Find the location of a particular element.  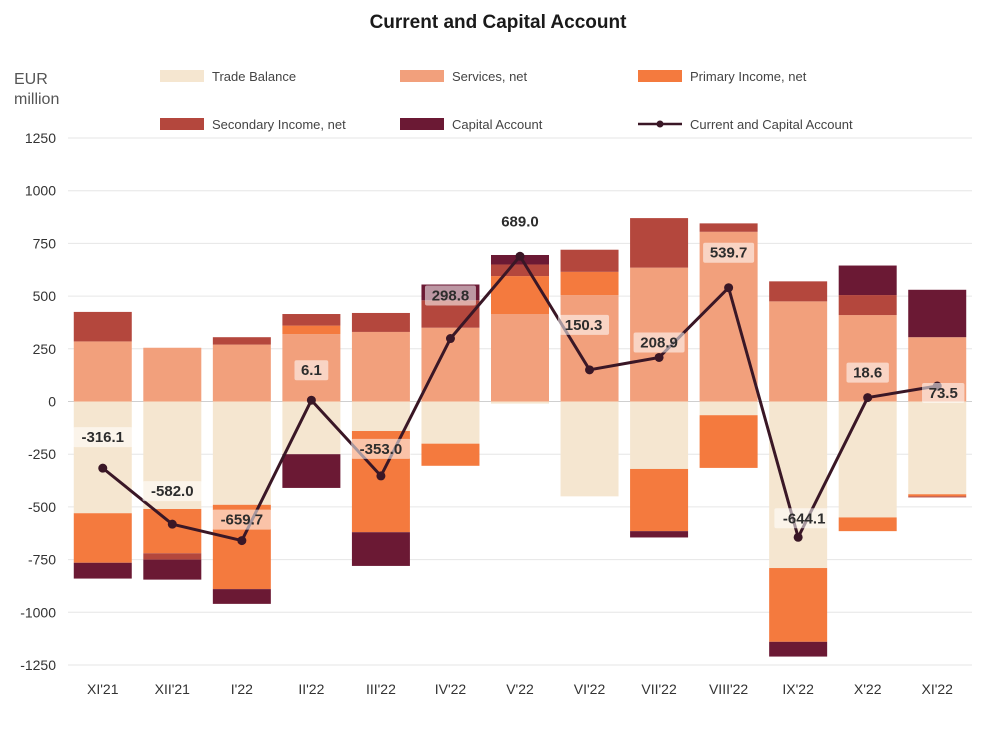

x-tick-label: VI'22 is located at coordinates (590, 689).